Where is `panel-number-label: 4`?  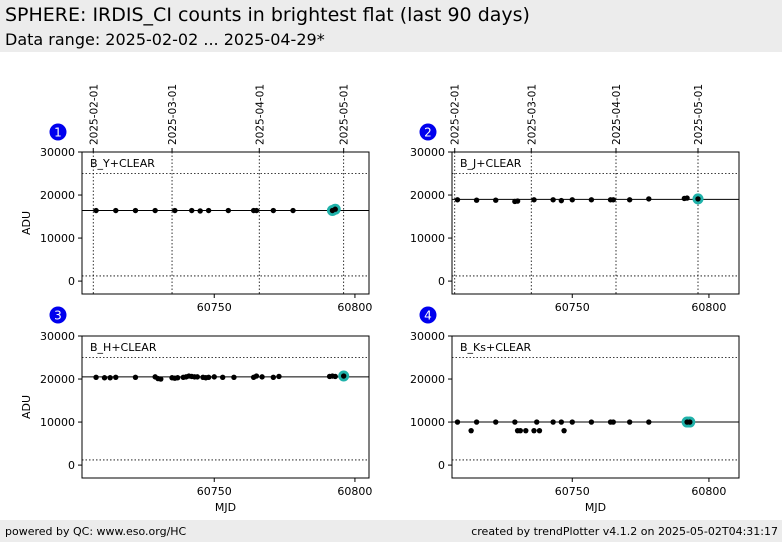
panel-number-label: 4 is located at coordinates (428, 316).